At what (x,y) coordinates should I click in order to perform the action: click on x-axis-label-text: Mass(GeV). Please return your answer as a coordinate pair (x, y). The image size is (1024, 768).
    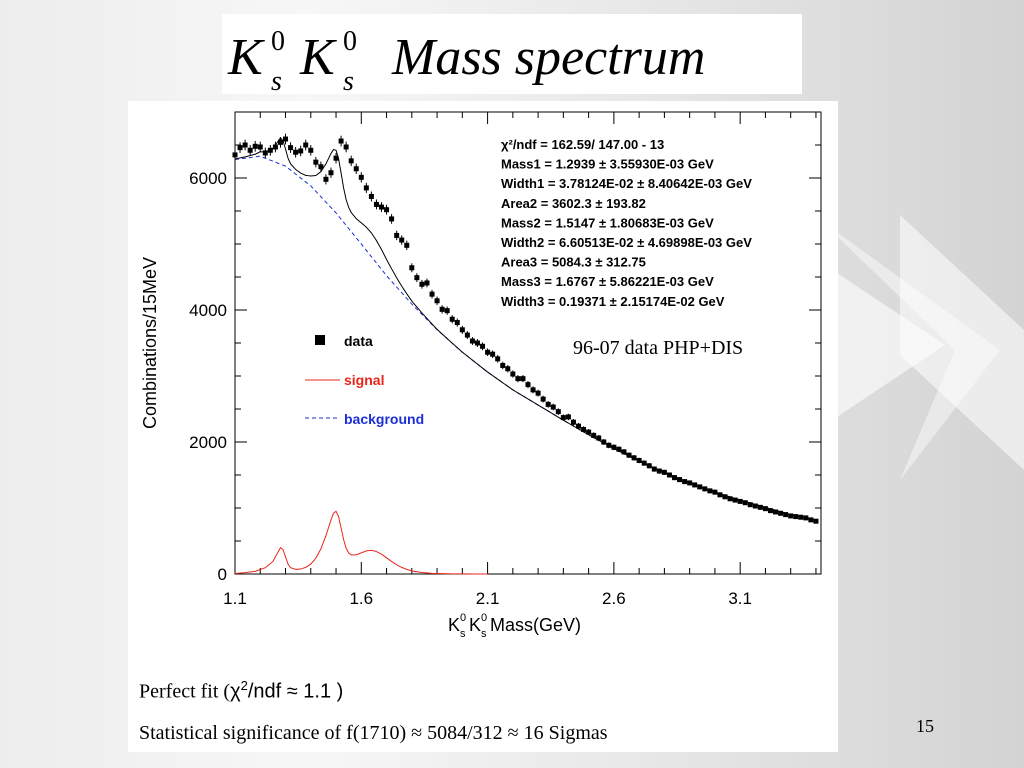
    Looking at the image, I should click on (535, 625).